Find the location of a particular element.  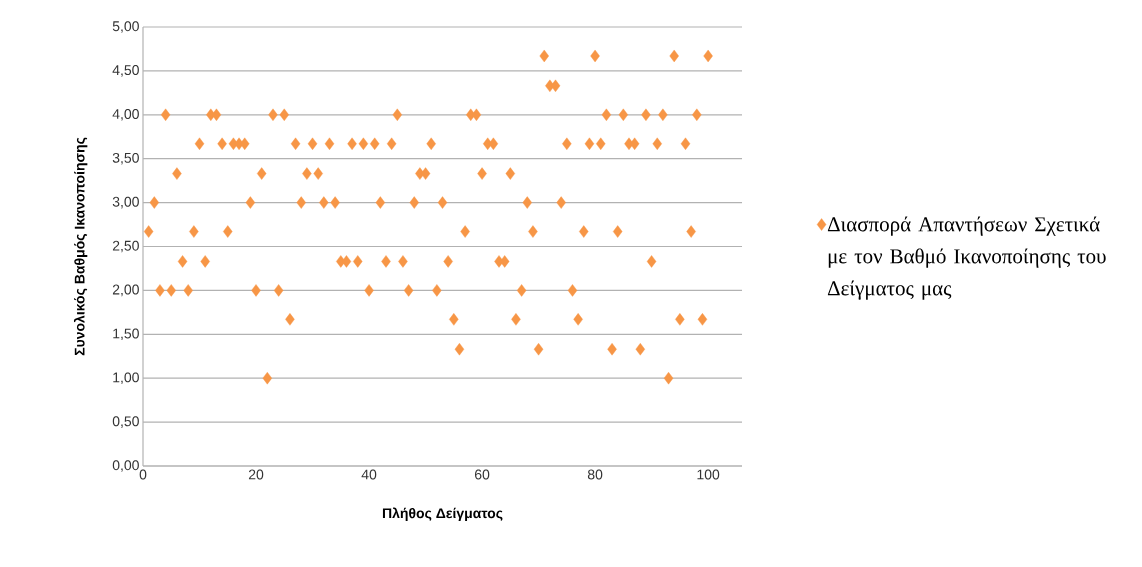

y-tick-label: 0,00 is located at coordinates (125, 466).